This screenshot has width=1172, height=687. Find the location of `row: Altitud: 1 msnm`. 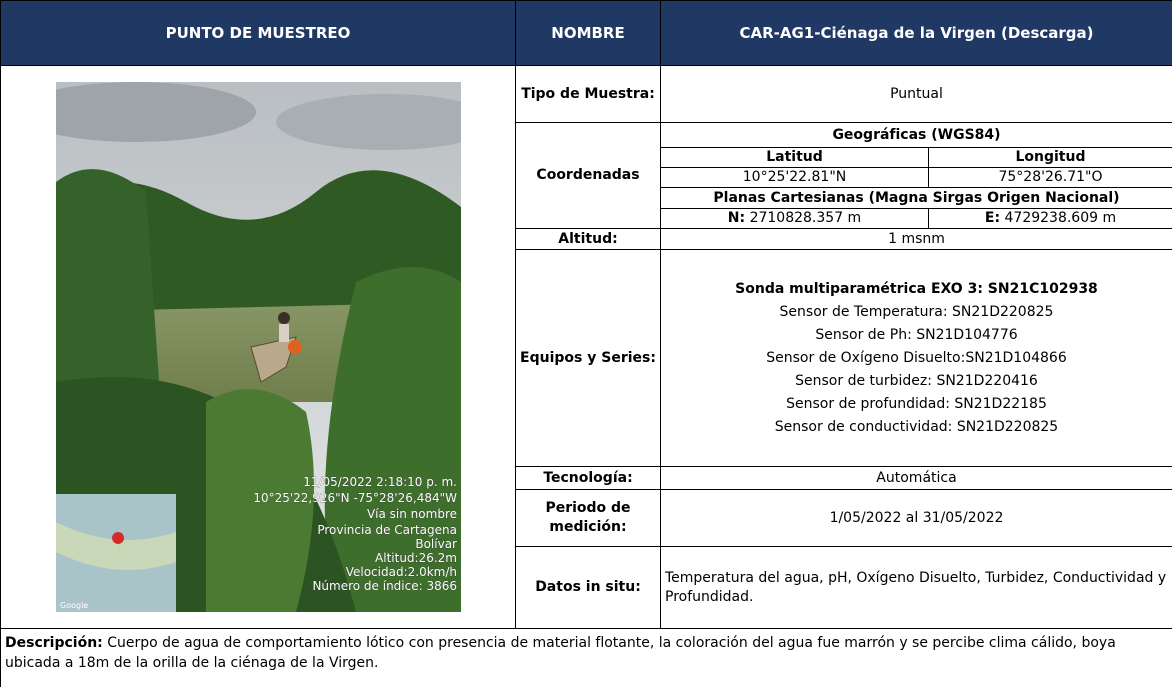

row: Altitud: 1 msnm is located at coordinates (586, 239).